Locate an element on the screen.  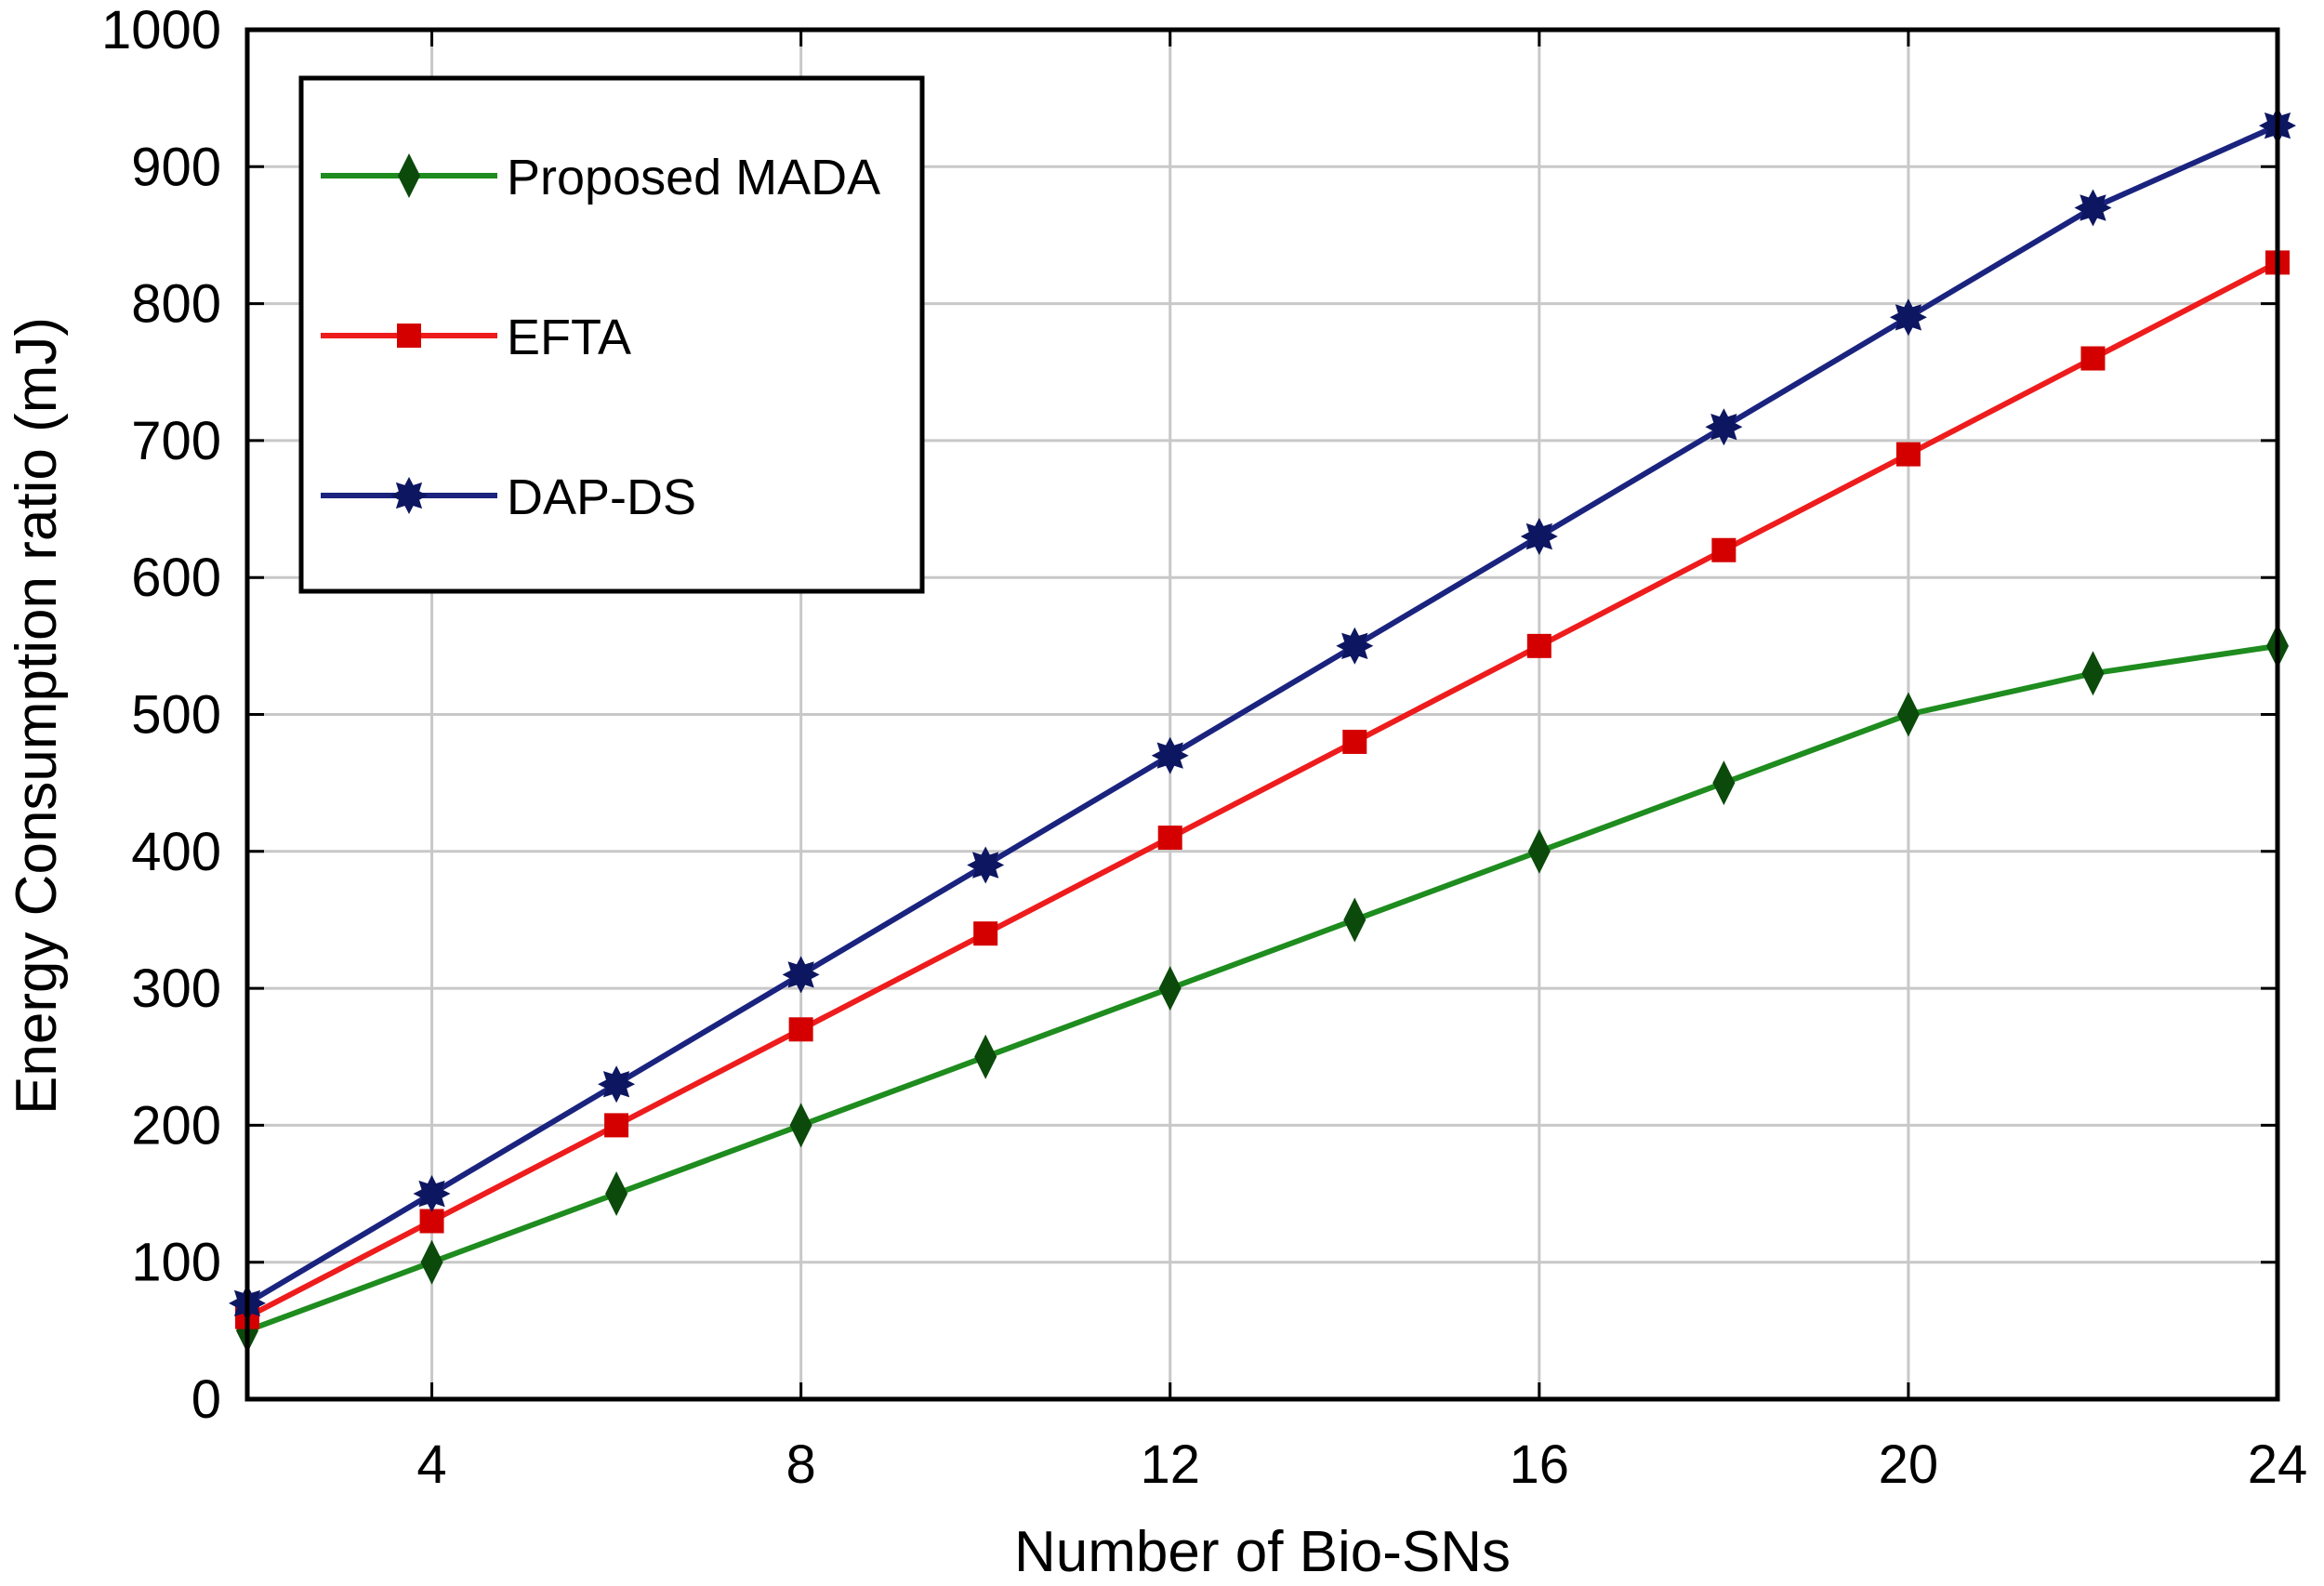
y-tick-label: 0 is located at coordinates (206, 1399).